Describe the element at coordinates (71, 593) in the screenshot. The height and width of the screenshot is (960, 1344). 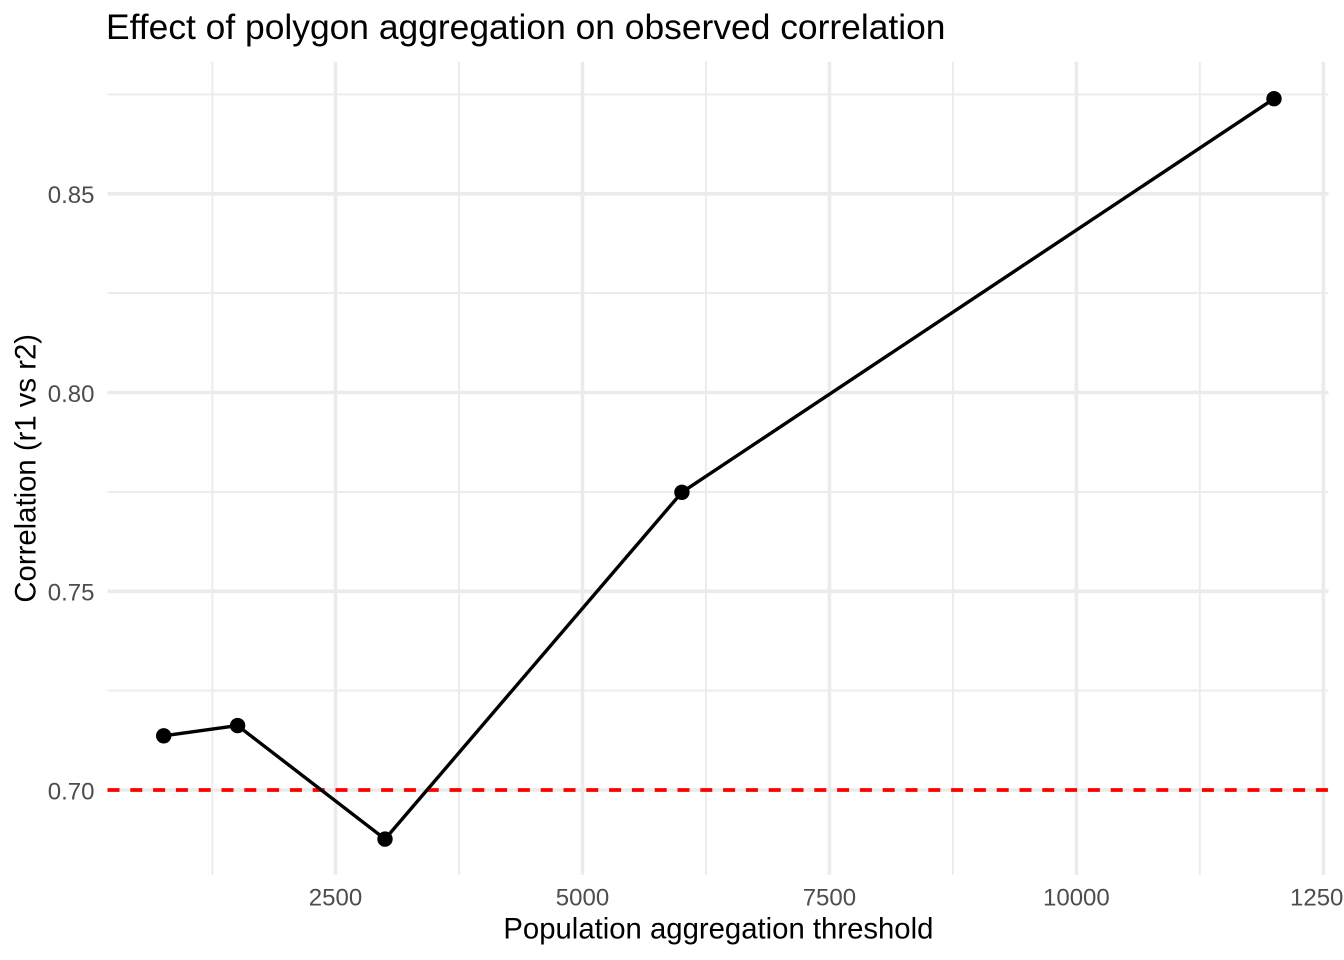
I see `svg-text: 0.75` at that location.